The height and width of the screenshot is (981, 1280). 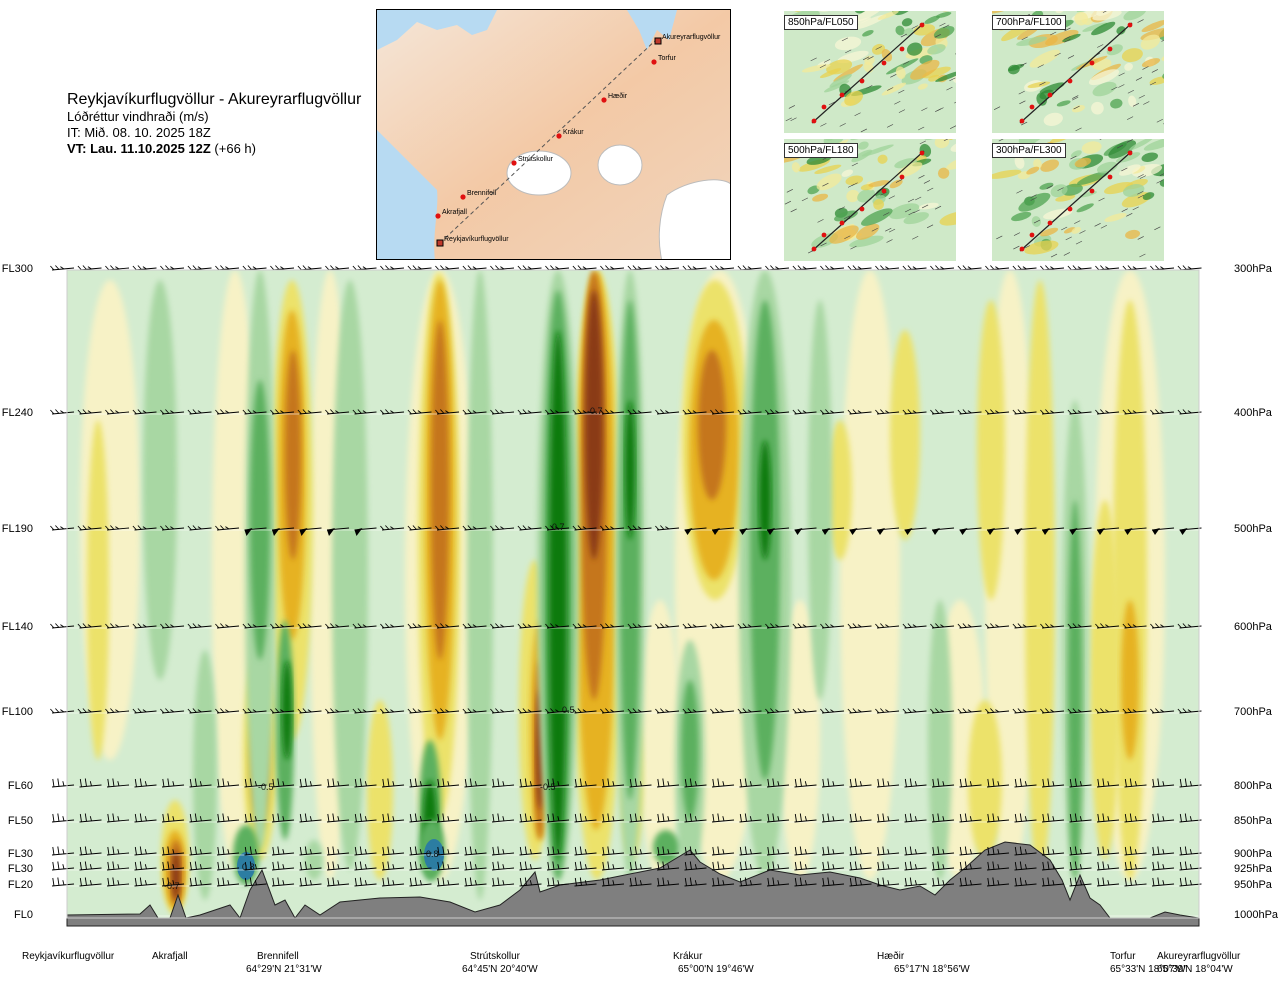 What do you see at coordinates (495, 956) in the screenshot?
I see `station-label: Strútskollur` at bounding box center [495, 956].